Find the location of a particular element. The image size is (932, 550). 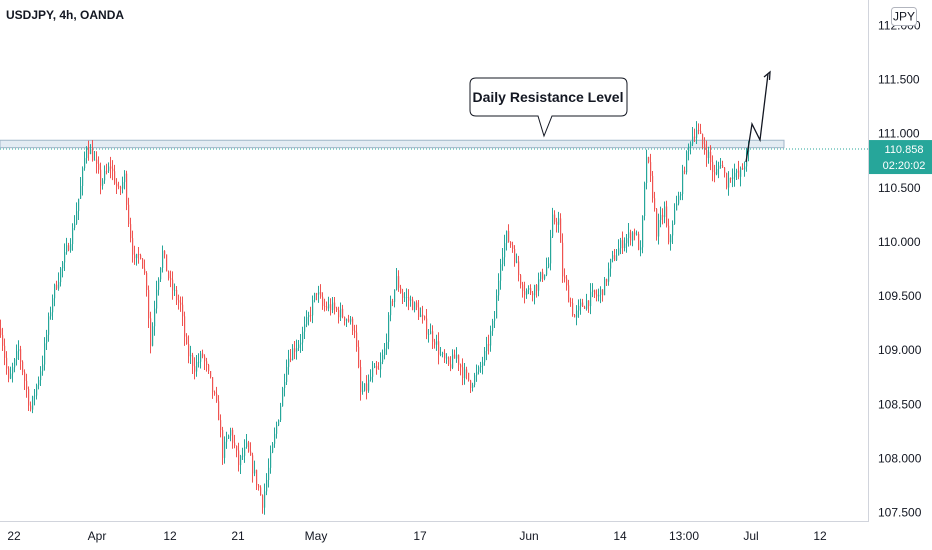

currency-badge: JPY is located at coordinates (904, 16).